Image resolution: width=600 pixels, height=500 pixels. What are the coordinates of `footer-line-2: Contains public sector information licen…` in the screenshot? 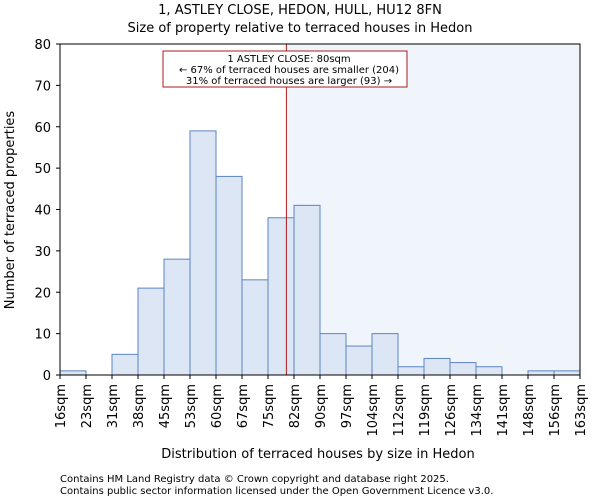 It's located at (276, 491).